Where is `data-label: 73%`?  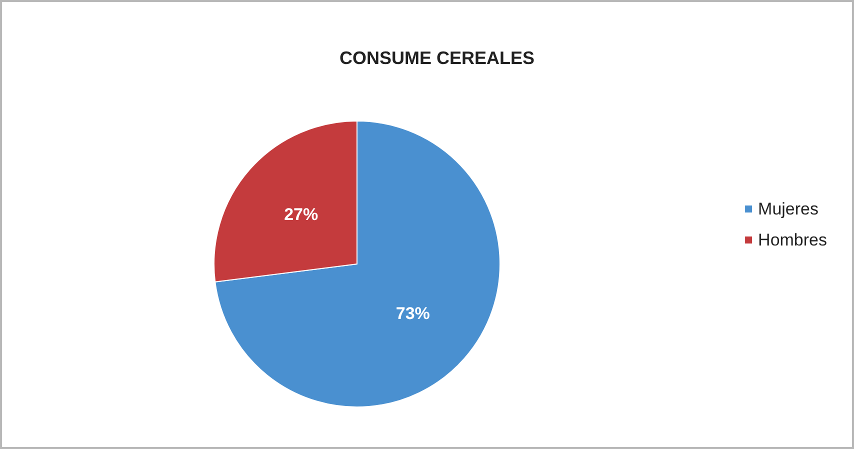 data-label: 73% is located at coordinates (413, 313).